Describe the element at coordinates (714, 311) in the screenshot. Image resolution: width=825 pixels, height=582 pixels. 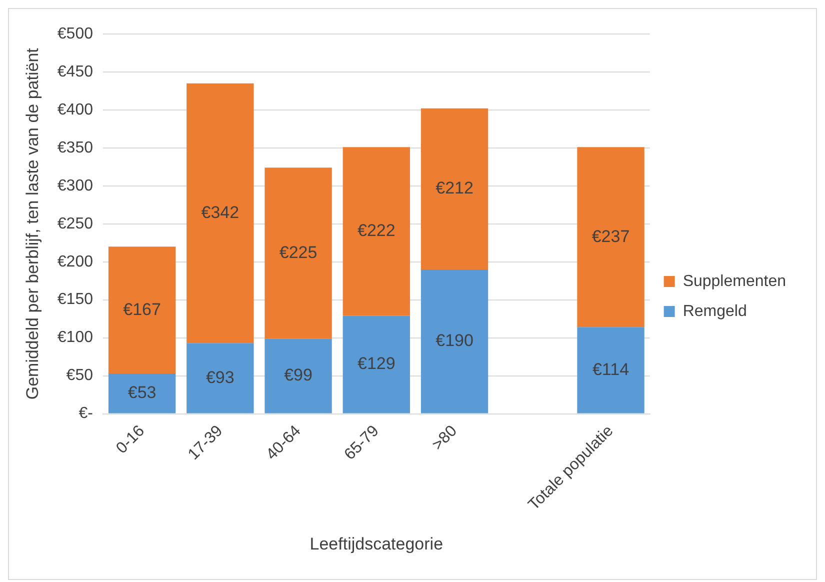
I see `legend-label: Remgeld` at that location.